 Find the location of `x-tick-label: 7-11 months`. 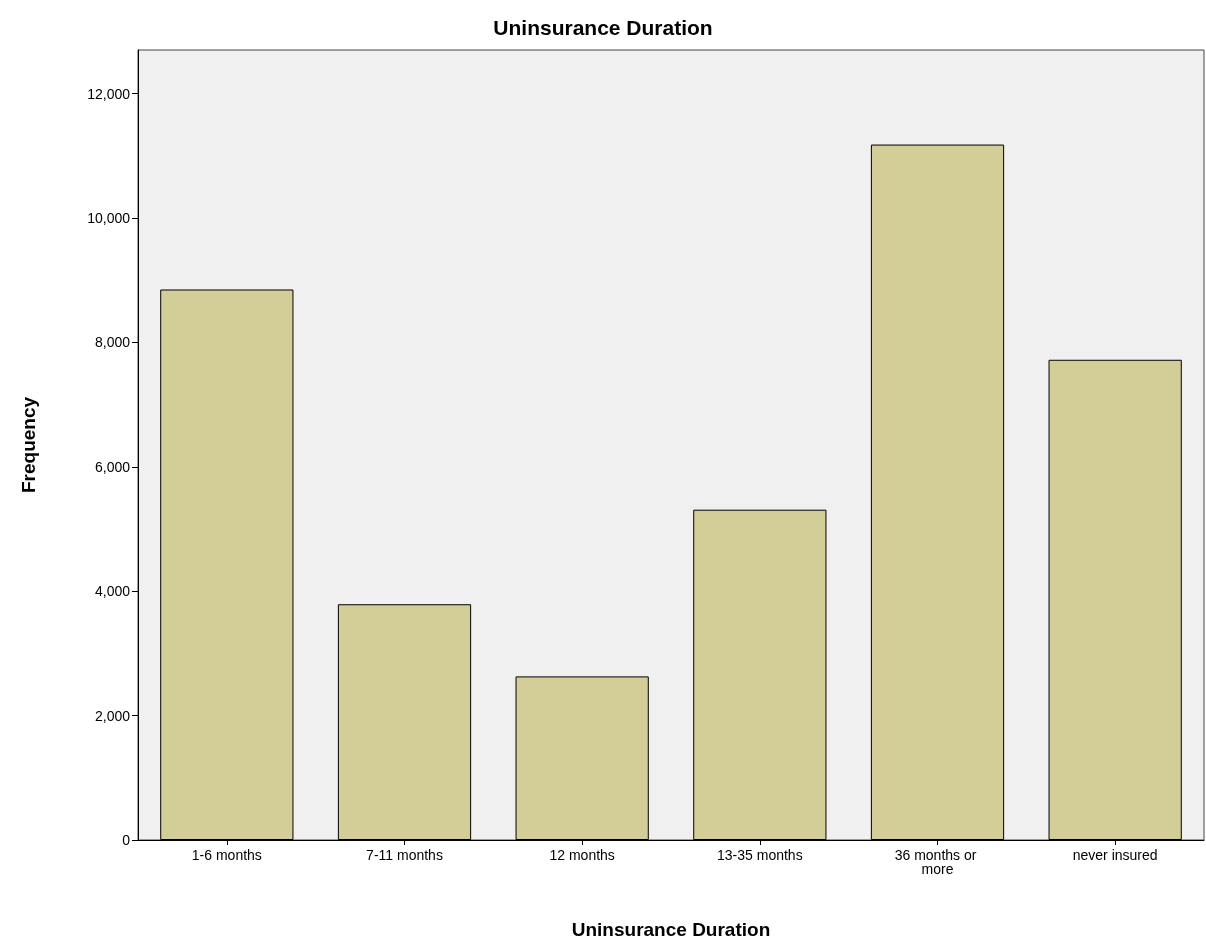

x-tick-label: 7-11 months is located at coordinates (404, 855).